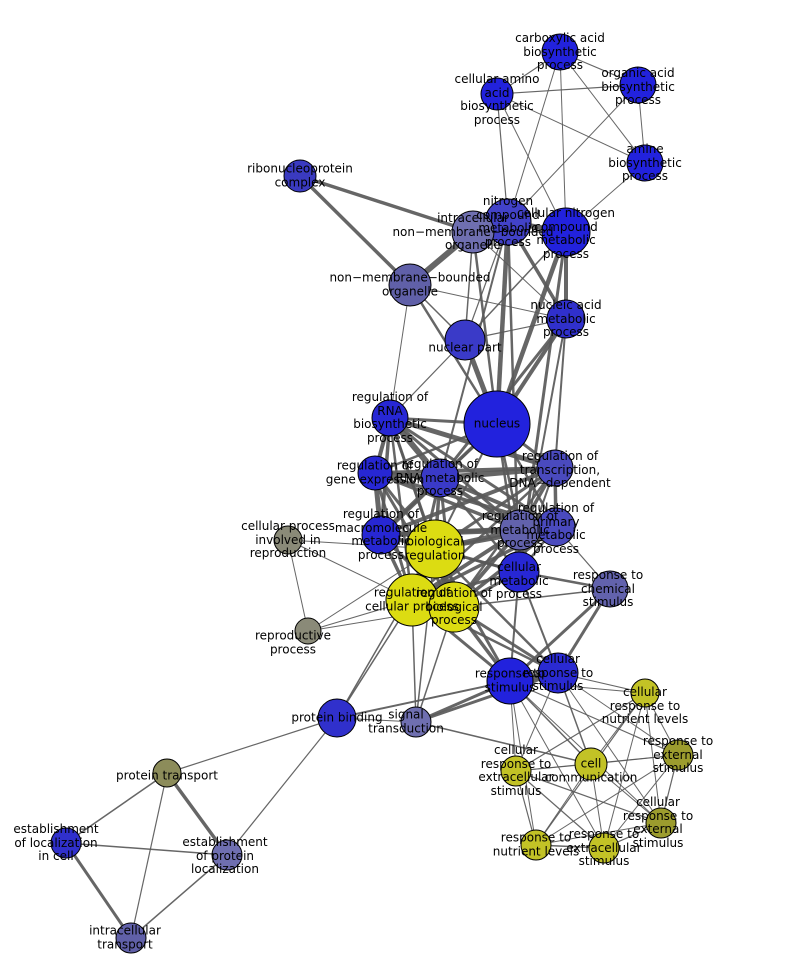 The image size is (786, 971). Describe the element at coordinates (300, 176) in the screenshot. I see `graph-node-ribonucleoprotein_complex` at that location.